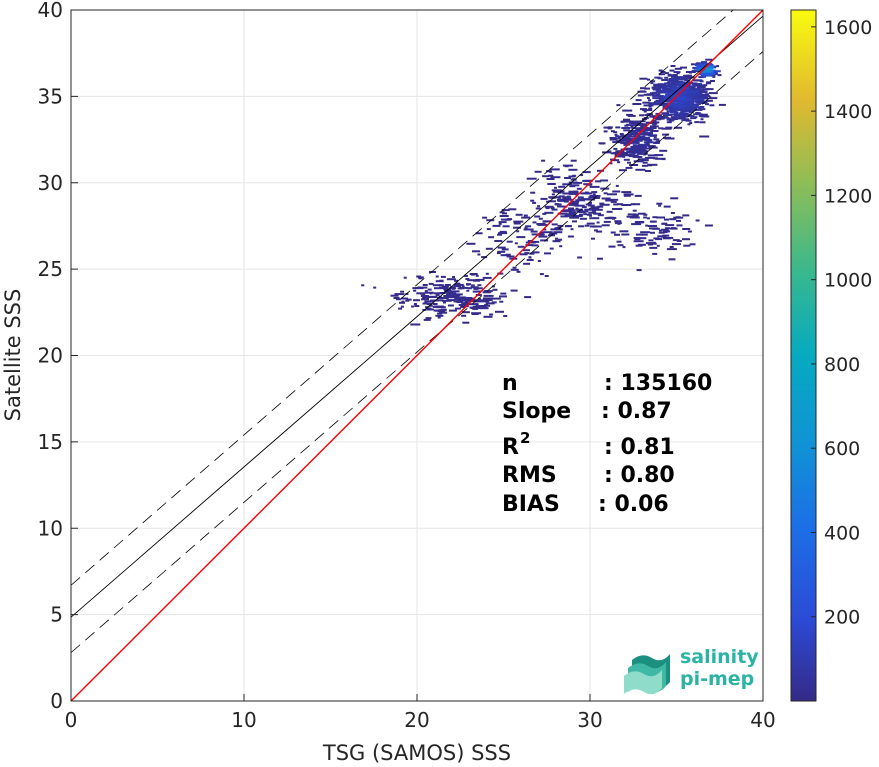 The width and height of the screenshot is (879, 767). Describe the element at coordinates (803, 355) in the screenshot. I see `colorbar` at that location.